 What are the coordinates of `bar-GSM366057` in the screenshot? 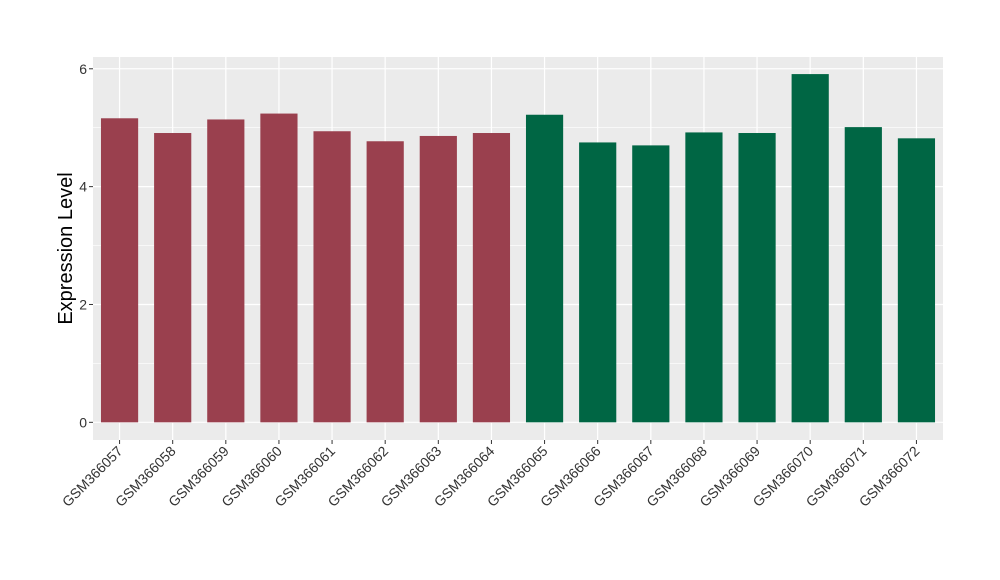 It's located at (119, 270).